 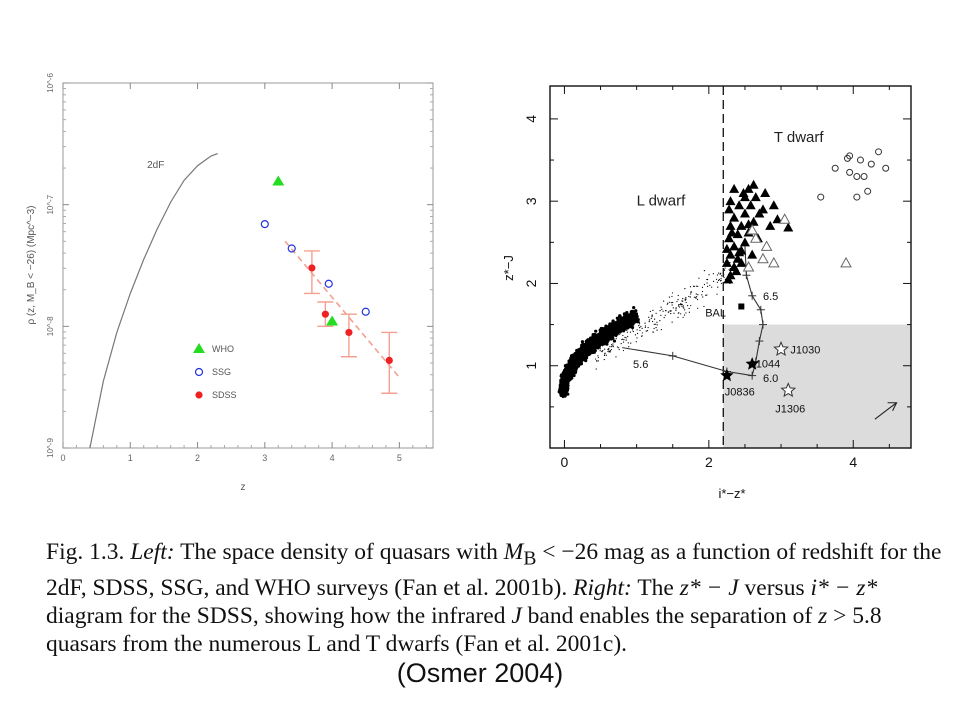 I want to click on quasar-open-star, so click(x=781, y=348).